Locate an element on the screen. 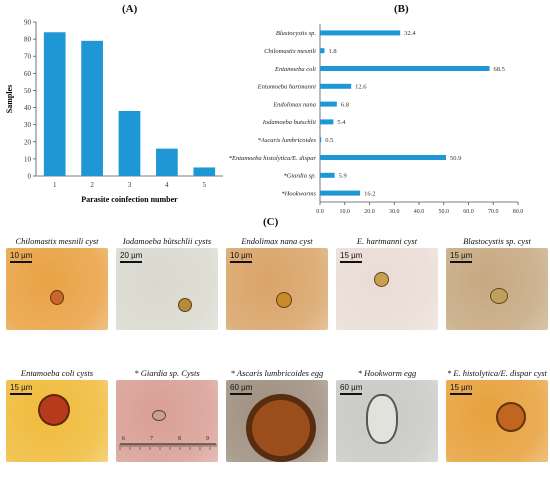 The image size is (550, 481). category-label: Endolimax nana is located at coordinates (294, 104).